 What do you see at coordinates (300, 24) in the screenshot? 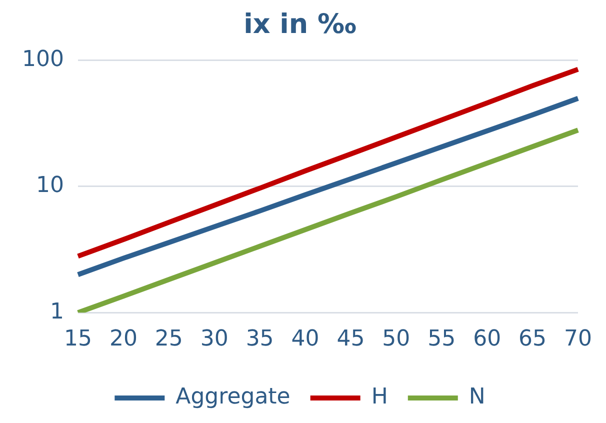
I see `chart-title: ix in ‰` at bounding box center [300, 24].